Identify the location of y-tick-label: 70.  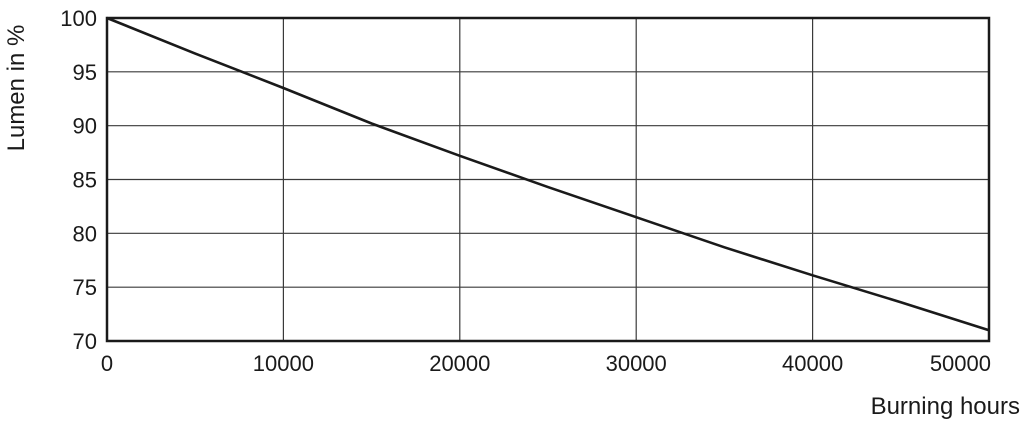
(85, 341).